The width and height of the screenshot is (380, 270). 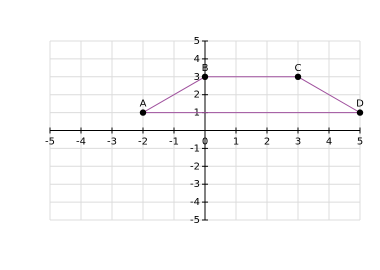 What do you see at coordinates (197, 77) in the screenshot?
I see `y-tick-label: 3` at bounding box center [197, 77].